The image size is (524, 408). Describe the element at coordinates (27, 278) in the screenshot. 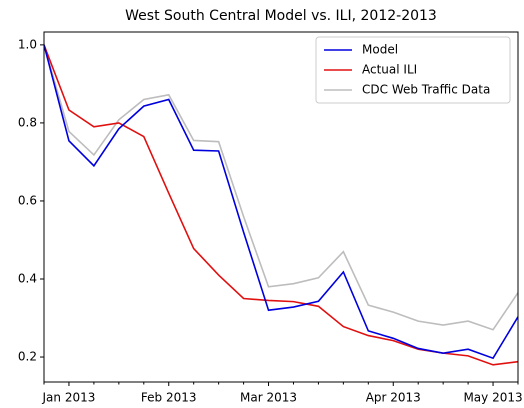

I see `y-tick-label: 0.4` at that location.